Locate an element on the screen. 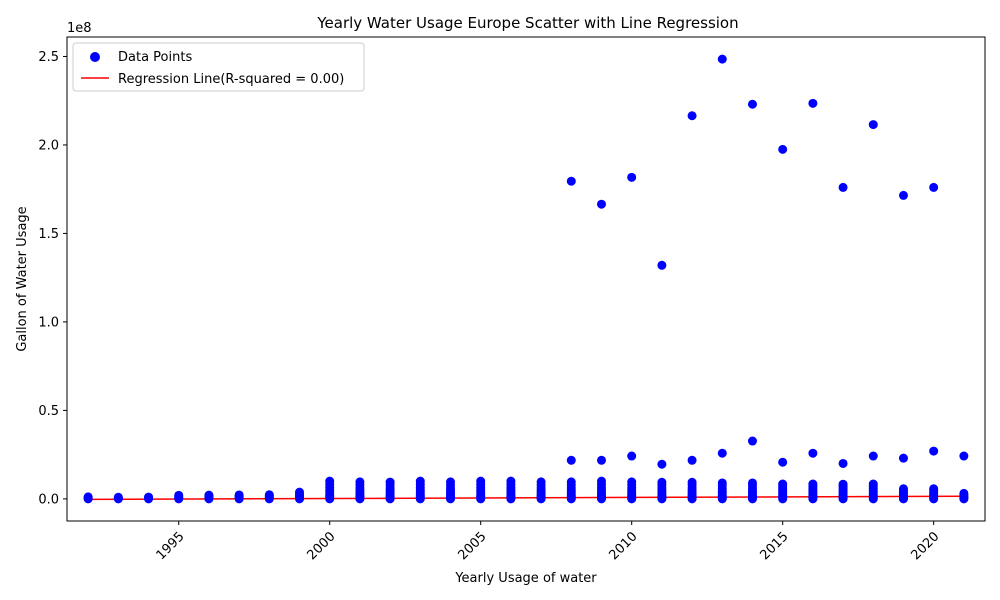 The image size is (1000, 600). legend-box is located at coordinates (218, 67).